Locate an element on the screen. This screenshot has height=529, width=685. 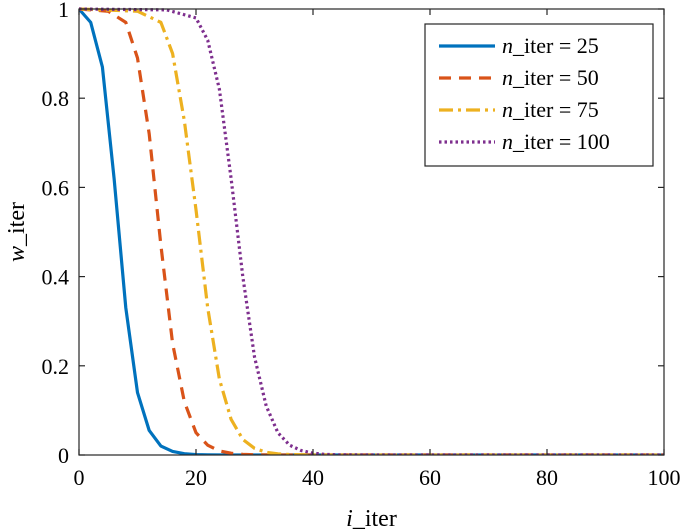
x-tick-label: 0 is located at coordinates (79, 477).